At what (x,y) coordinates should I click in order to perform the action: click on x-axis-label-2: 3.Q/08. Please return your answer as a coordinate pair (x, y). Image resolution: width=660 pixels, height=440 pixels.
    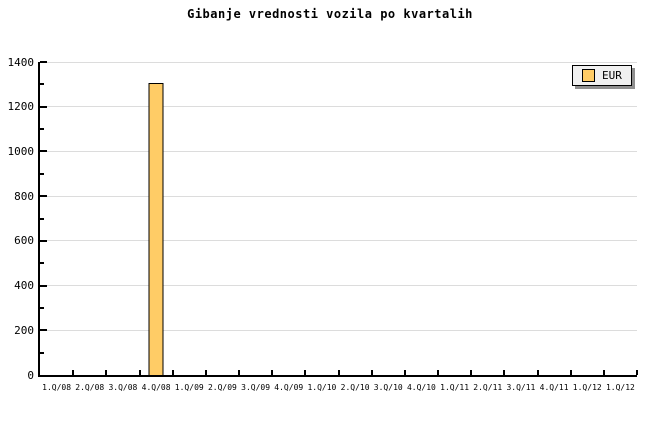
    Looking at the image, I should click on (123, 387).